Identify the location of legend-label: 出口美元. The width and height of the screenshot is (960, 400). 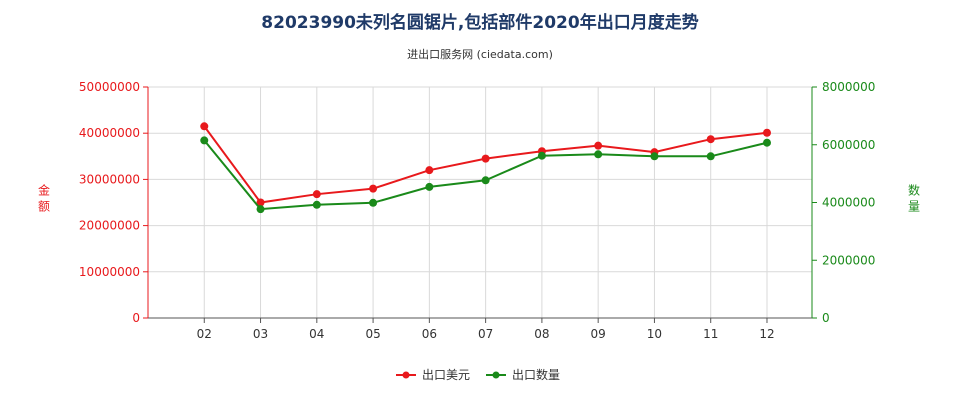
(446, 375).